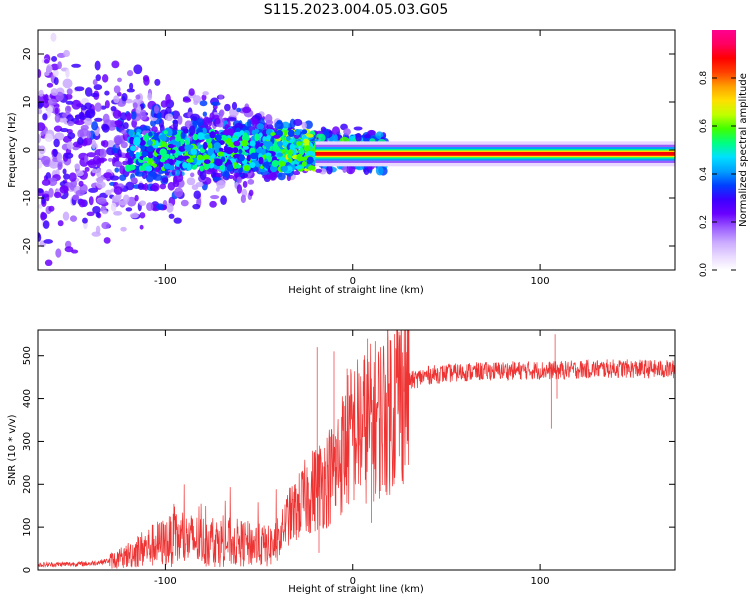  I want to click on snr-x-axis-label: Height of straight line (km), so click(356, 589).